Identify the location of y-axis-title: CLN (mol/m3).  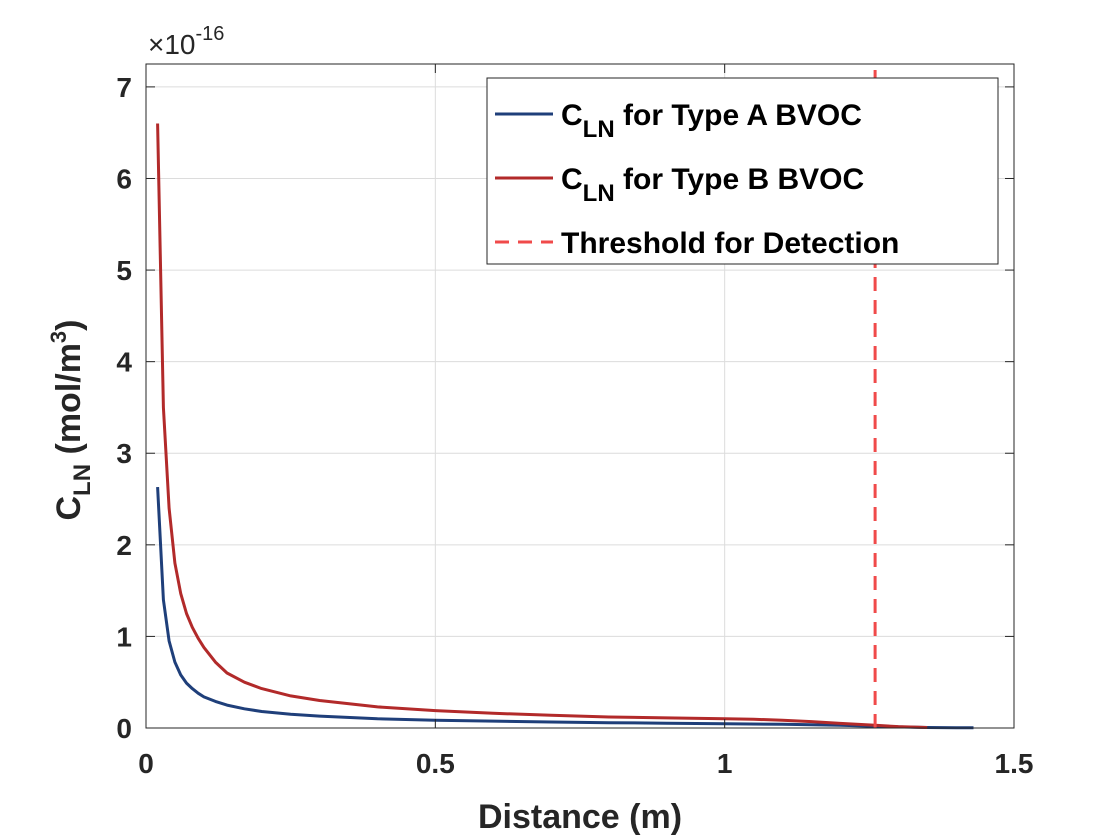
(71, 419).